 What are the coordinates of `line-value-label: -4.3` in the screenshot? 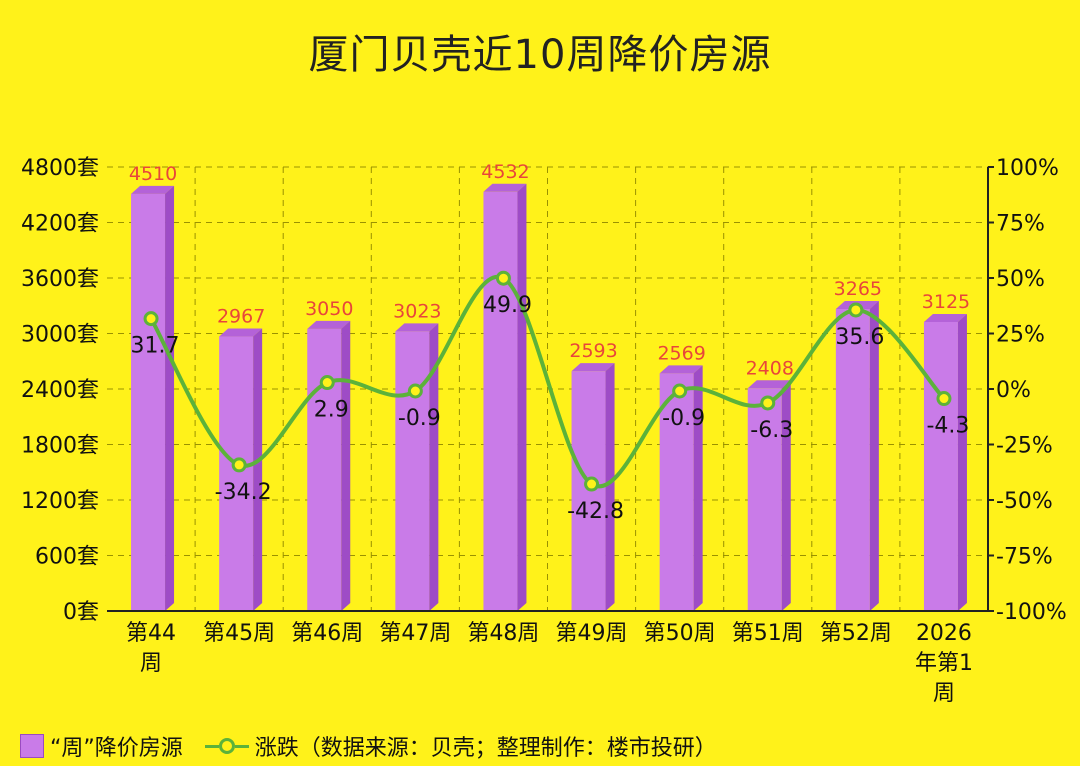 It's located at (947, 426).